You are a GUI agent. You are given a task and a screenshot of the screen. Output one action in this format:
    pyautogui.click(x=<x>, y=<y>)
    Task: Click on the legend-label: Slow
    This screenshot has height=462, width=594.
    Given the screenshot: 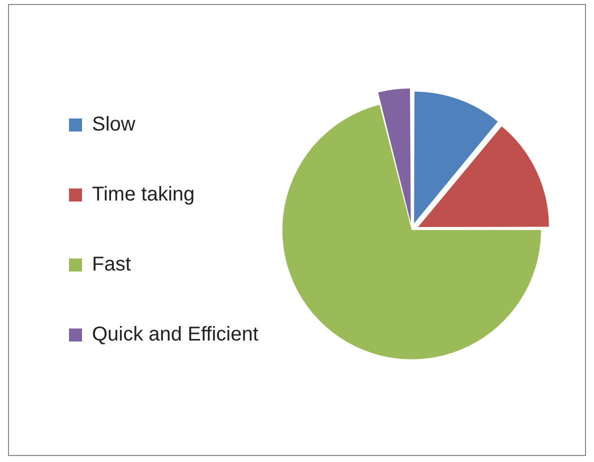 What is the action you would take?
    pyautogui.click(x=114, y=125)
    